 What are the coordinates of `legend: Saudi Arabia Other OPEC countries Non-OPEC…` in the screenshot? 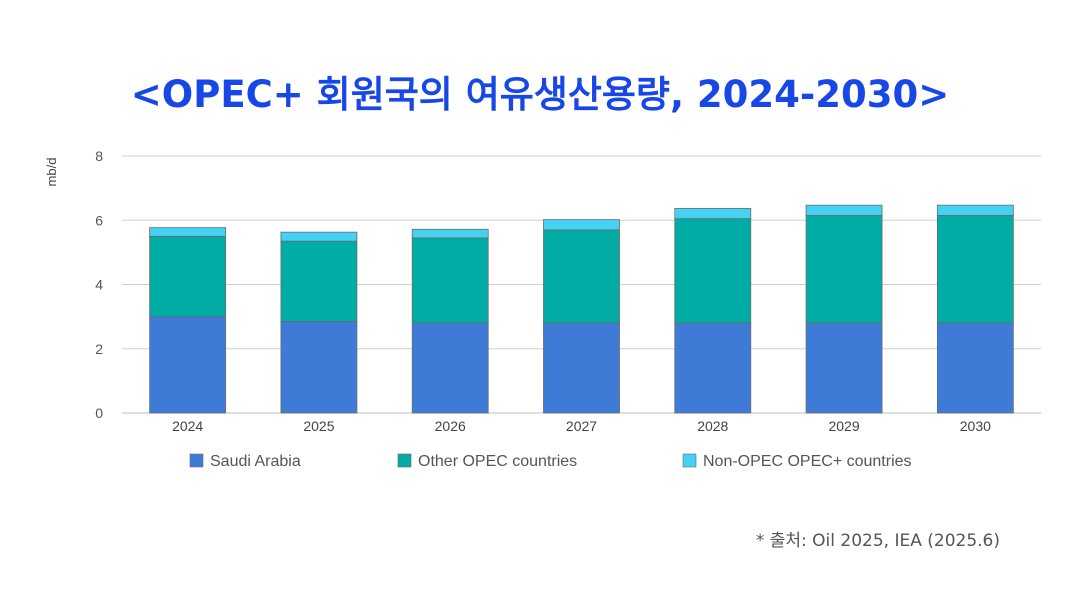 It's located at (550, 461).